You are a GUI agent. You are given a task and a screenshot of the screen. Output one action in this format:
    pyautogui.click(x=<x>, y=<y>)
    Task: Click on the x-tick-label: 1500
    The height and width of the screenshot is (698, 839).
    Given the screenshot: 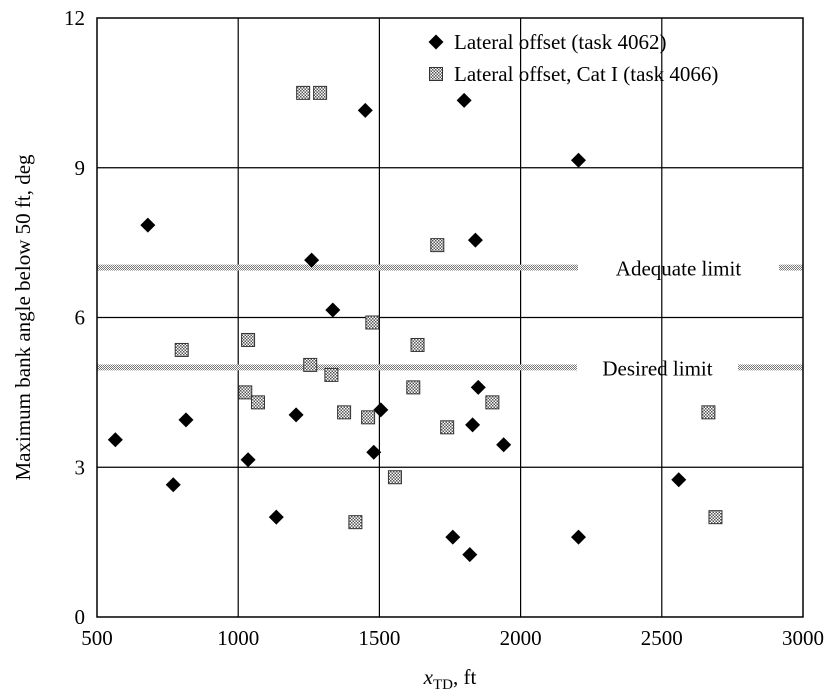 What is the action you would take?
    pyautogui.click(x=379, y=638)
    